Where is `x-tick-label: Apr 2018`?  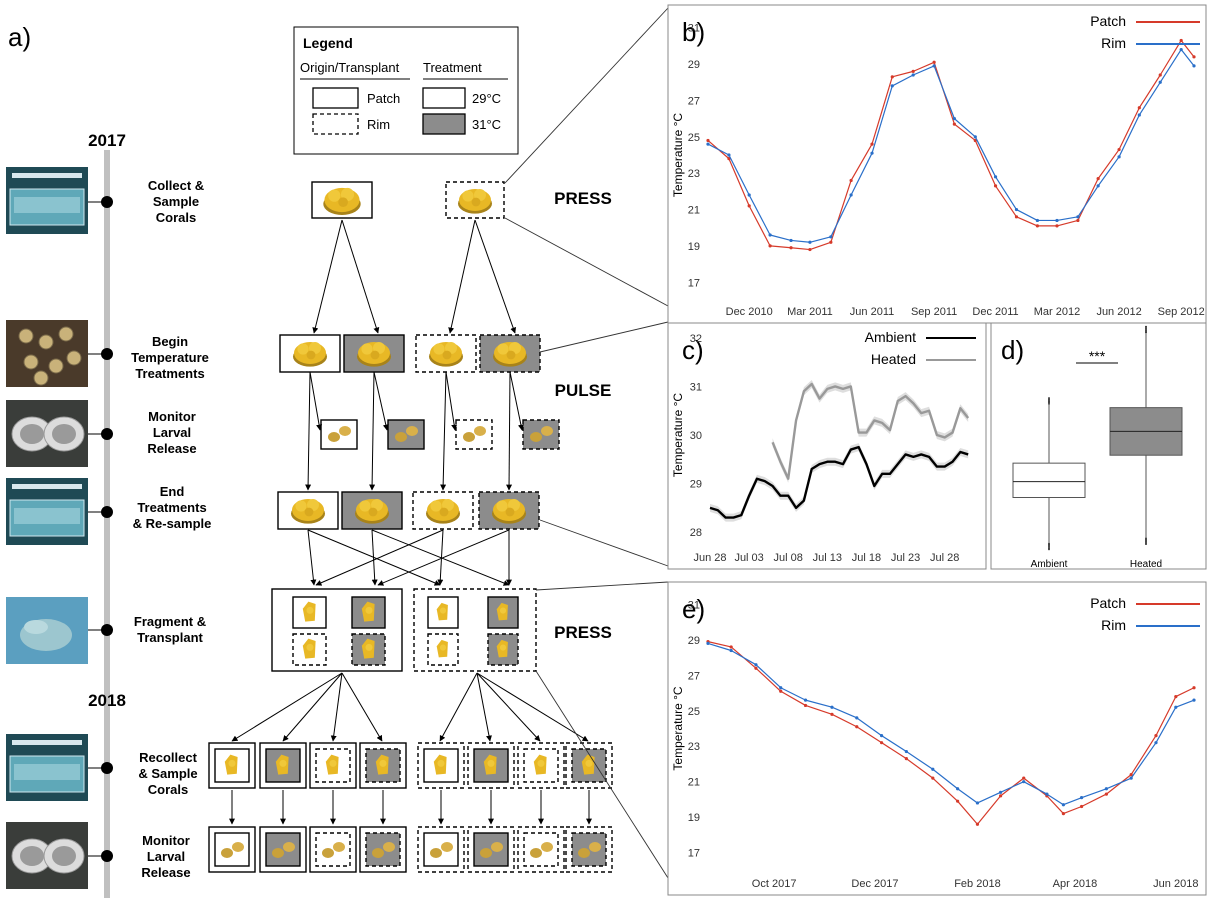
x-tick-label: Apr 2018 is located at coordinates (1075, 884).